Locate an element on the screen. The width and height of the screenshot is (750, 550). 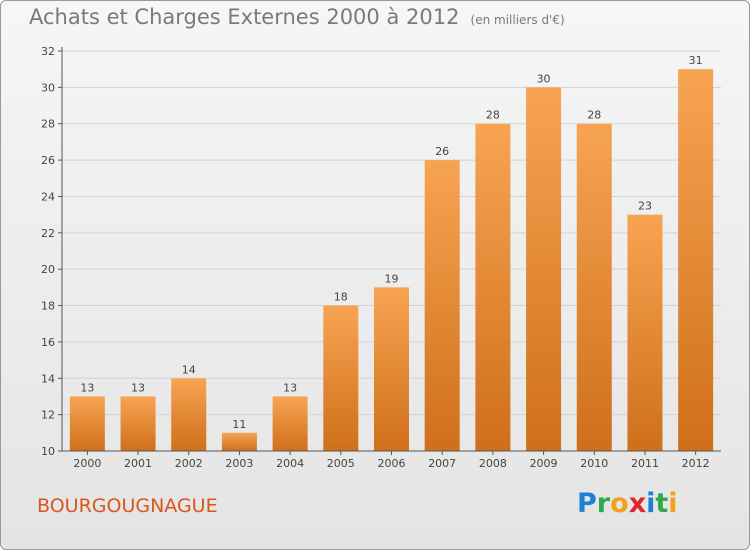
logo-letter: x is located at coordinates (637, 503).